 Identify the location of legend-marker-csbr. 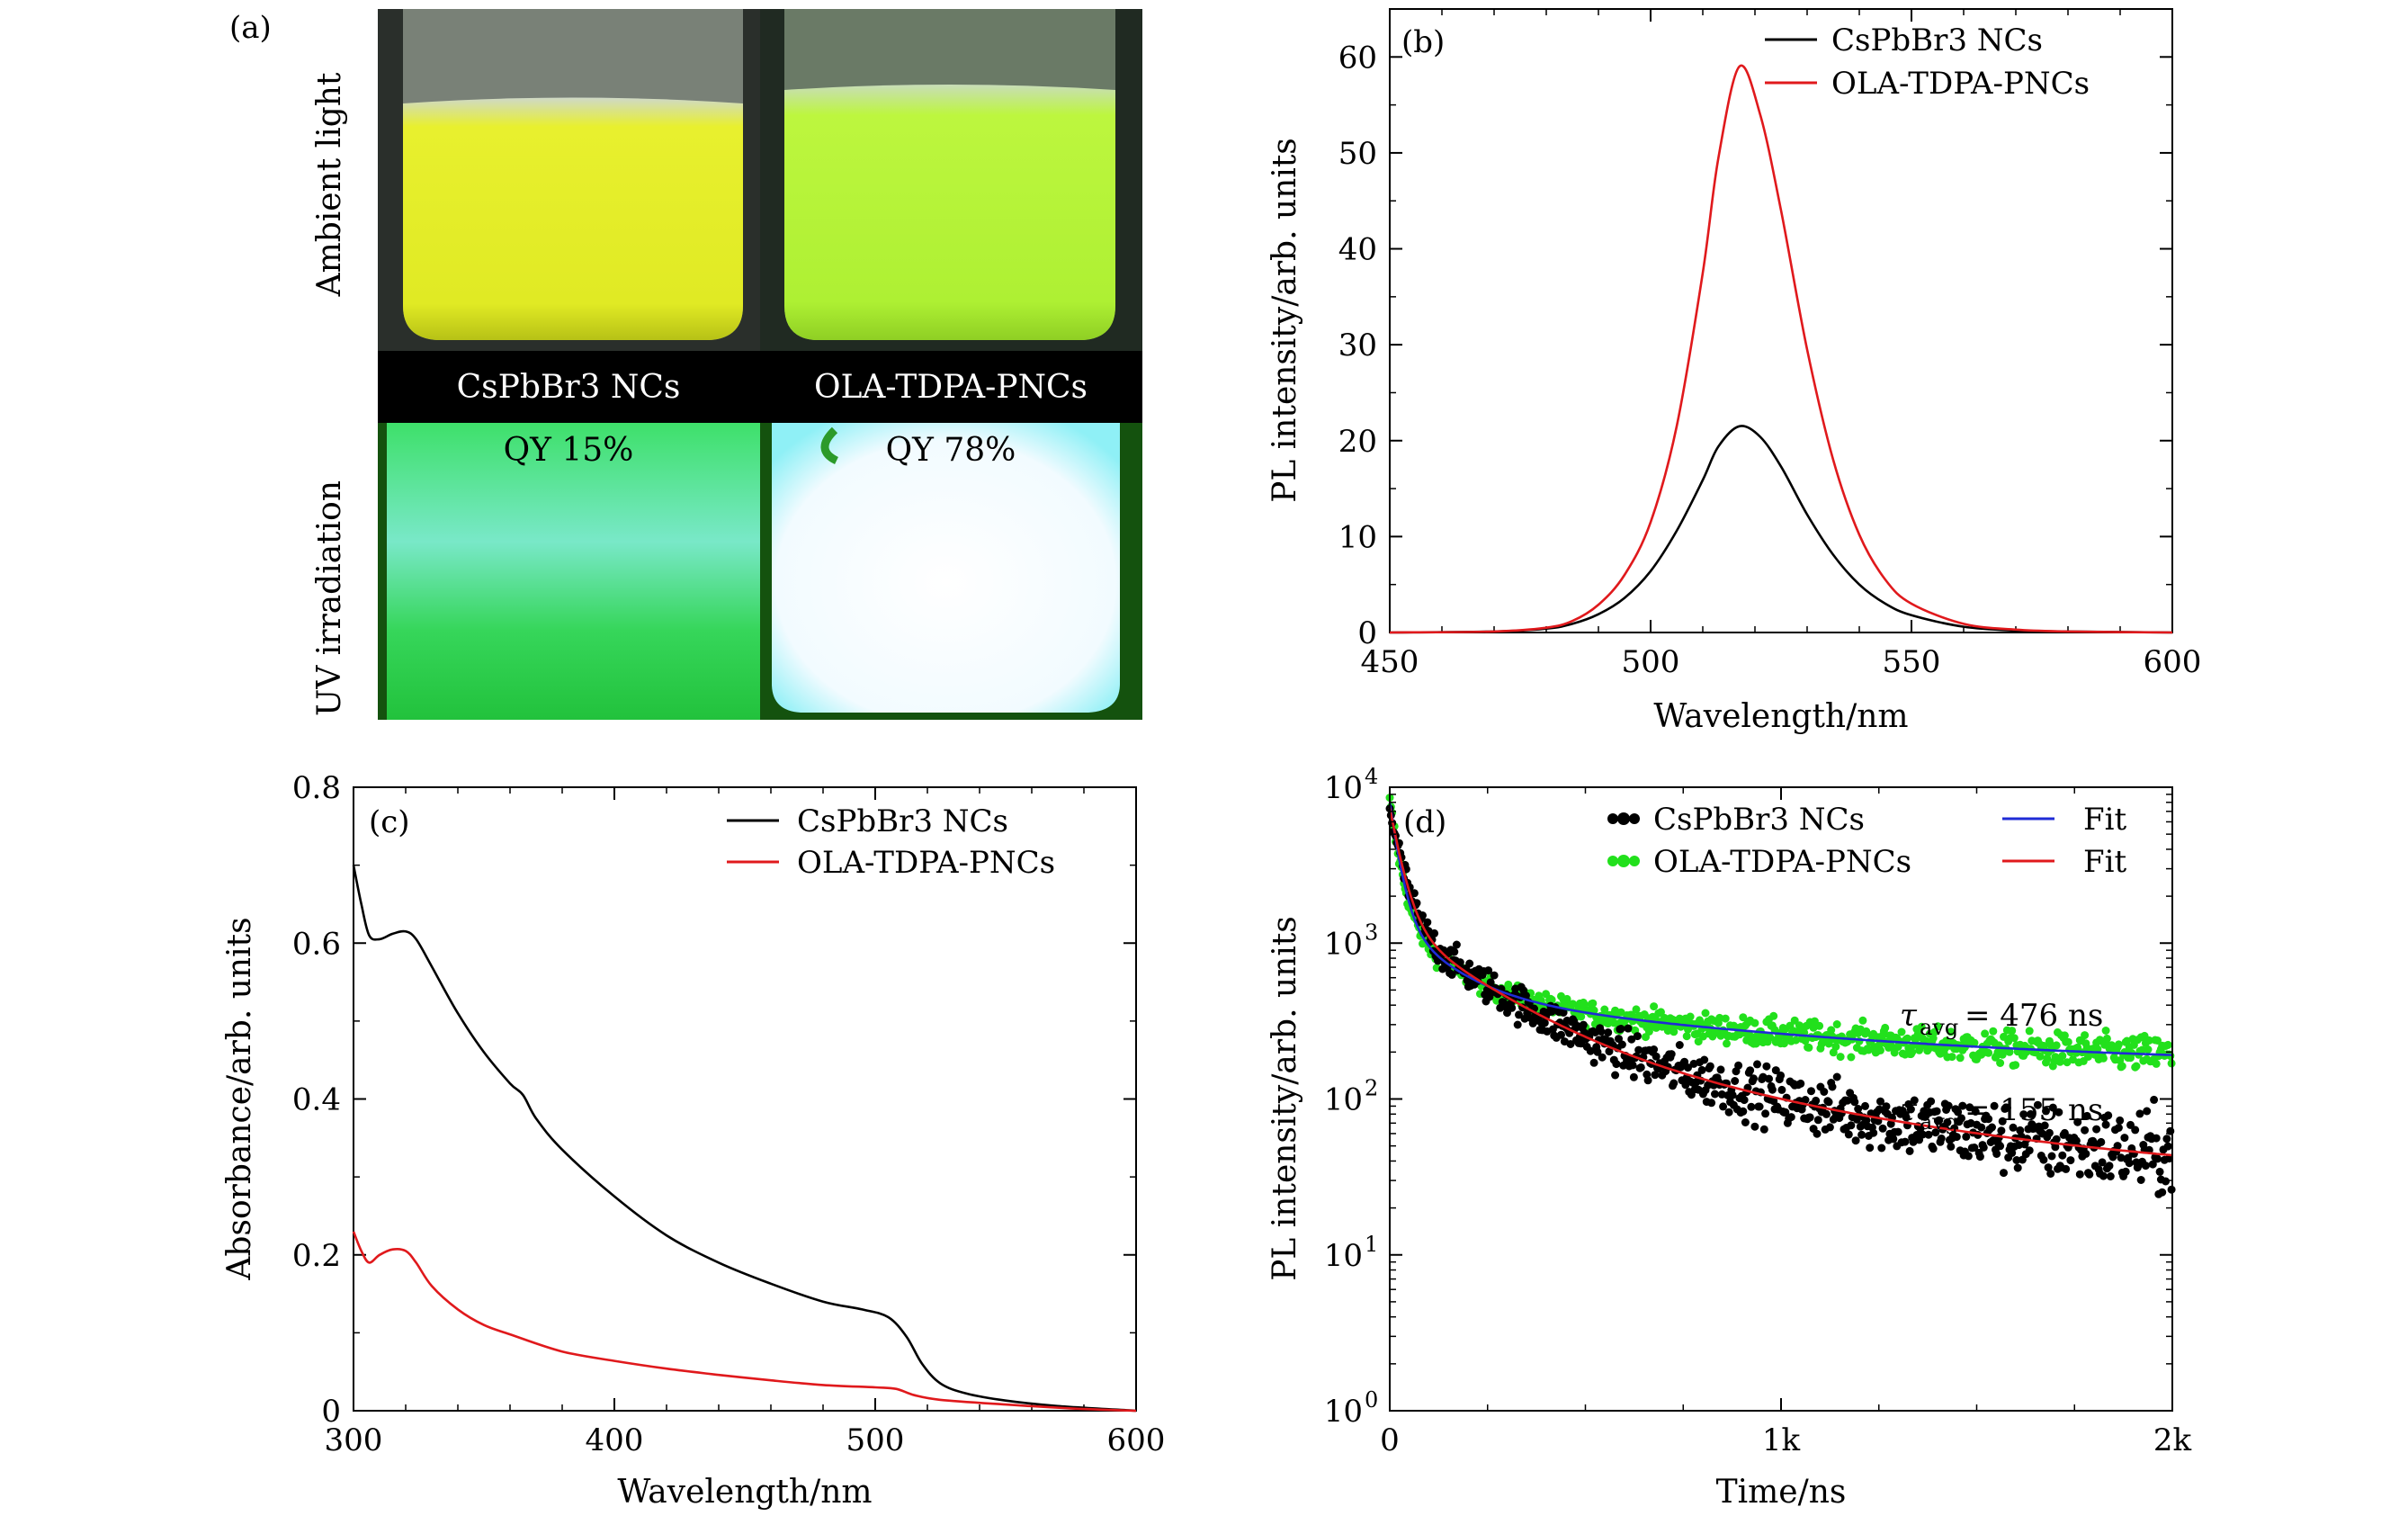
(1623, 819).